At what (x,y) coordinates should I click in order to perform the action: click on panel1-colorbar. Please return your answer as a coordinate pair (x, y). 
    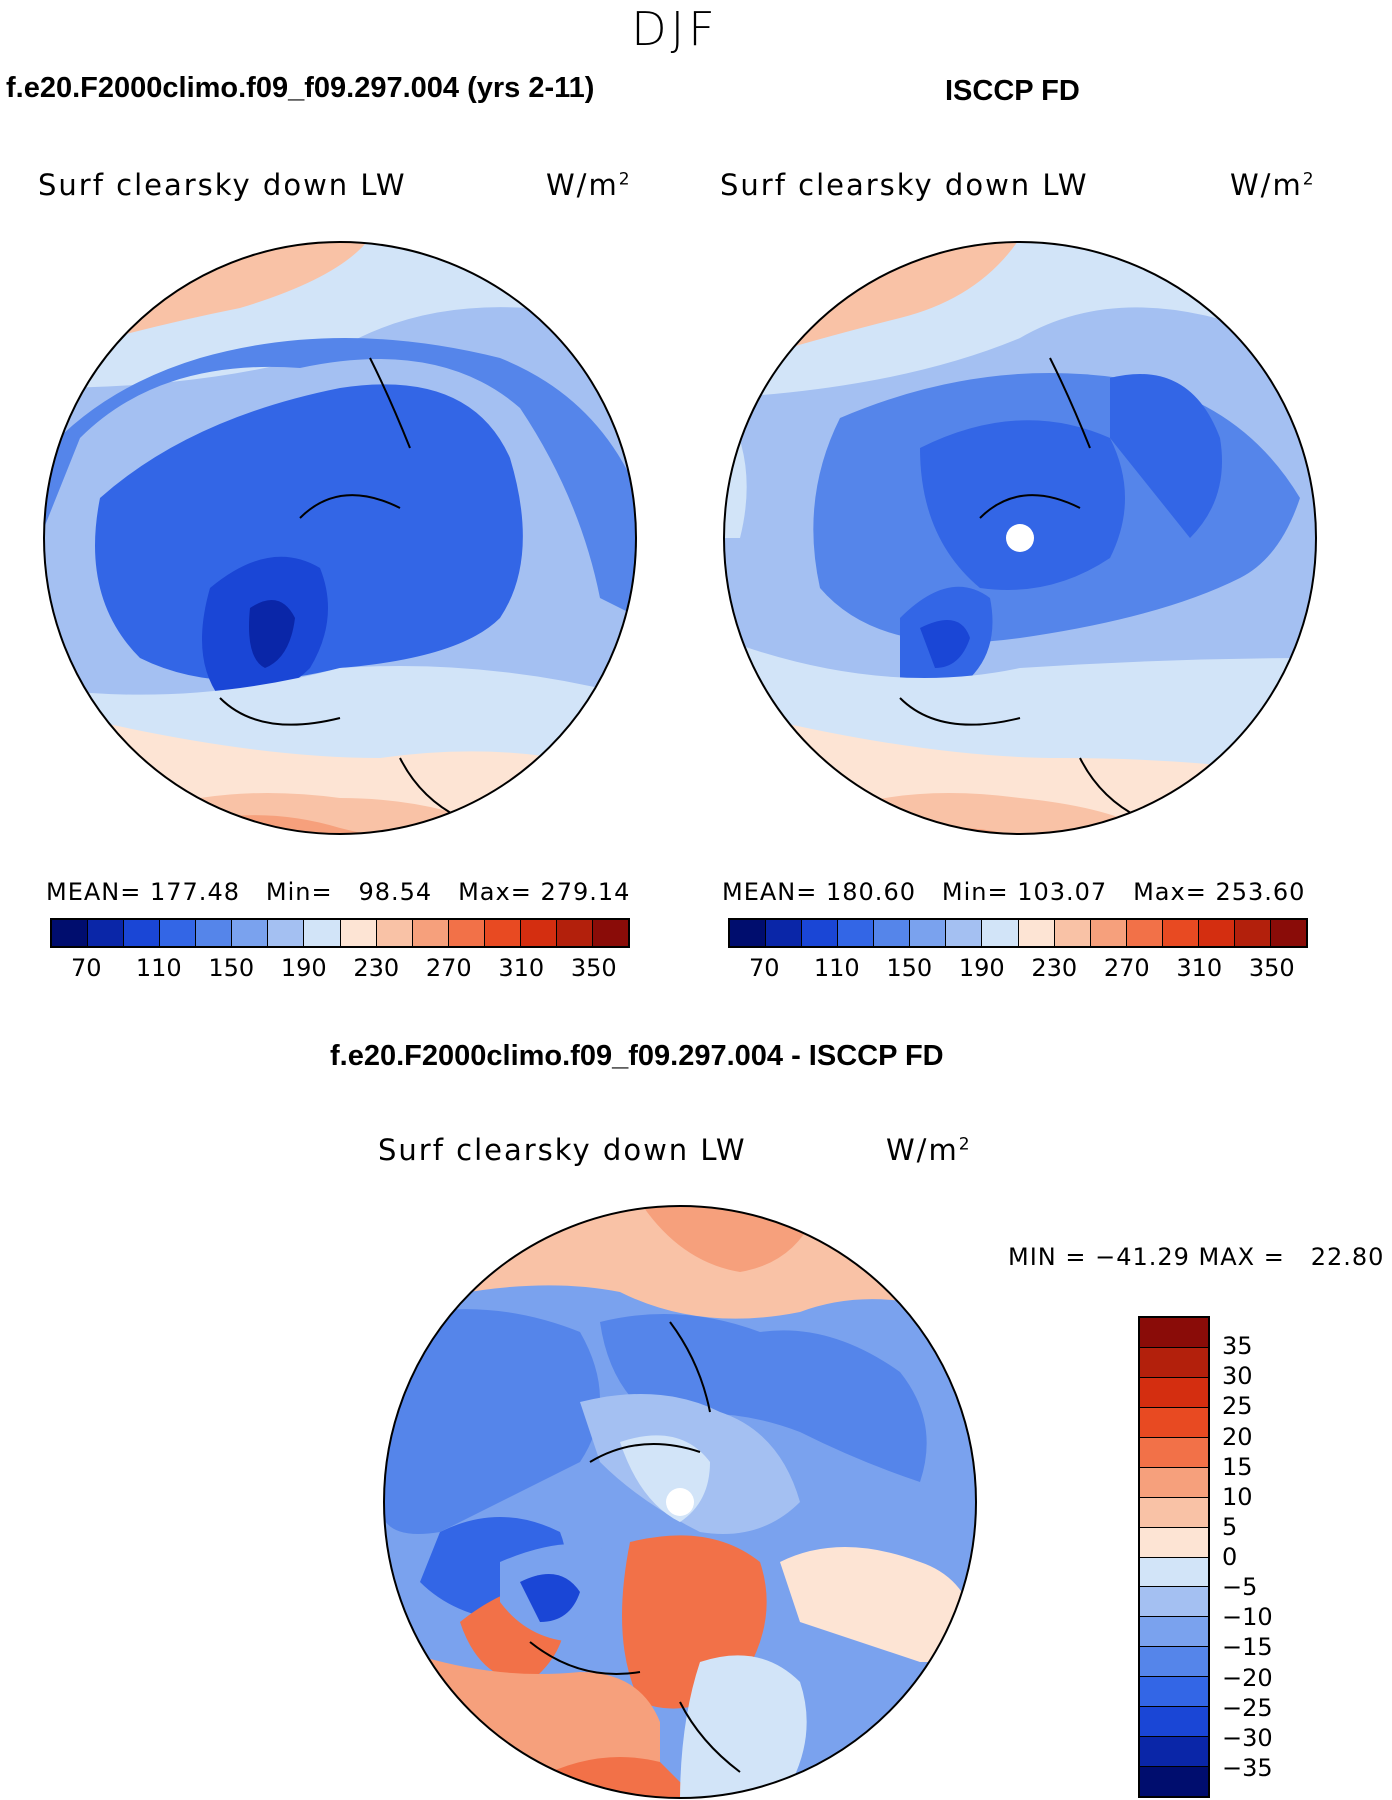
    Looking at the image, I should click on (340, 933).